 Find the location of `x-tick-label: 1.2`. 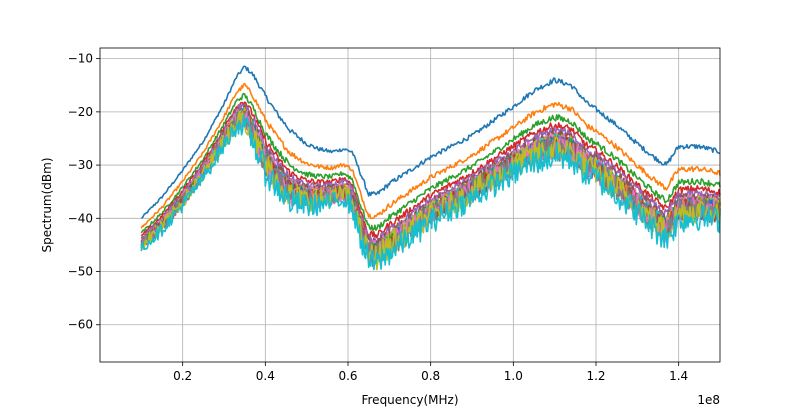

x-tick-label: 1.2 is located at coordinates (595, 376).